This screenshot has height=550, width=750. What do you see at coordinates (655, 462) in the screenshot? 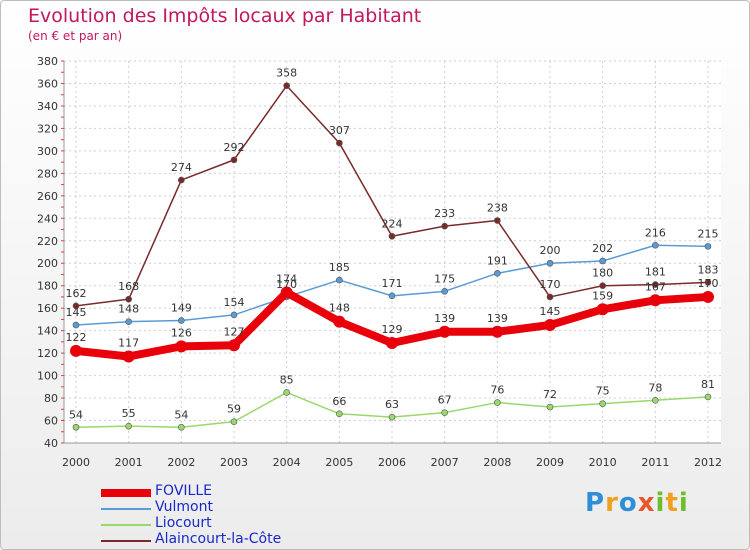
I see `x-tick-label: 2011` at bounding box center [655, 462].